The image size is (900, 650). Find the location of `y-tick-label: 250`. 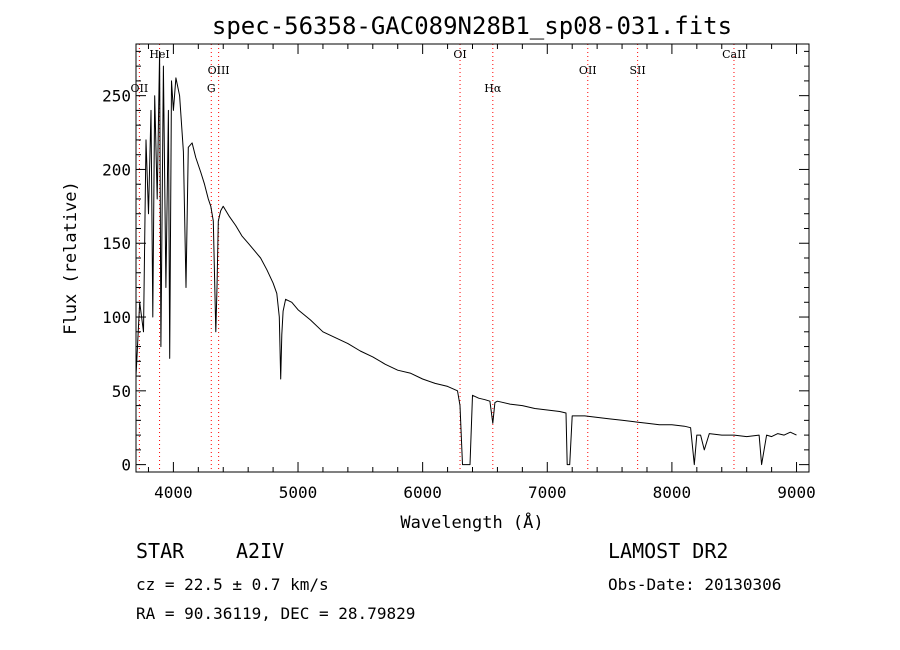

y-tick-label: 250 is located at coordinates (116, 96).